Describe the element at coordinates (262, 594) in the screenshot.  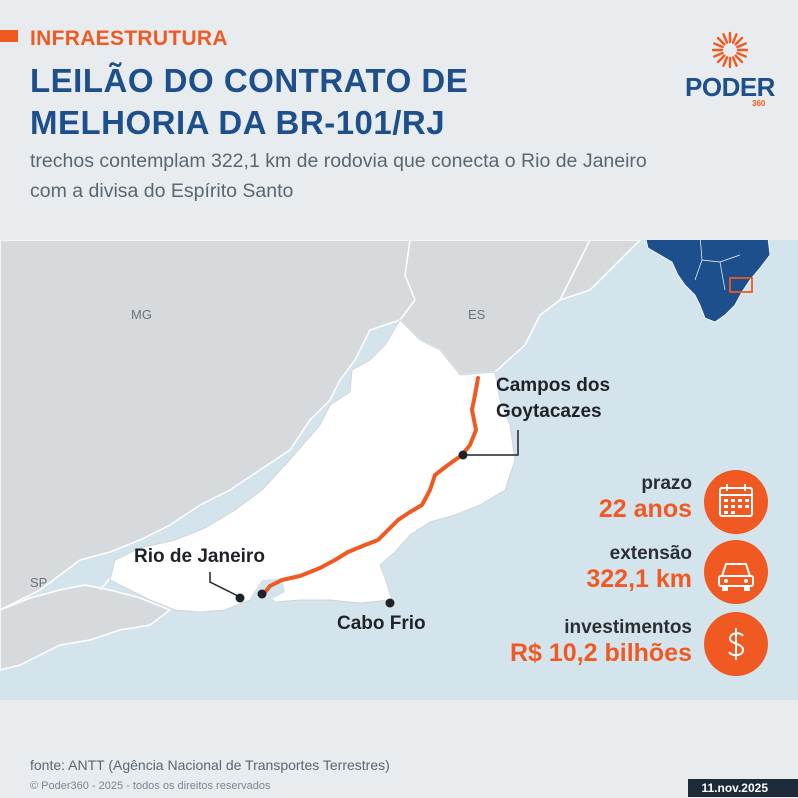
I see `rio-east-dot` at that location.